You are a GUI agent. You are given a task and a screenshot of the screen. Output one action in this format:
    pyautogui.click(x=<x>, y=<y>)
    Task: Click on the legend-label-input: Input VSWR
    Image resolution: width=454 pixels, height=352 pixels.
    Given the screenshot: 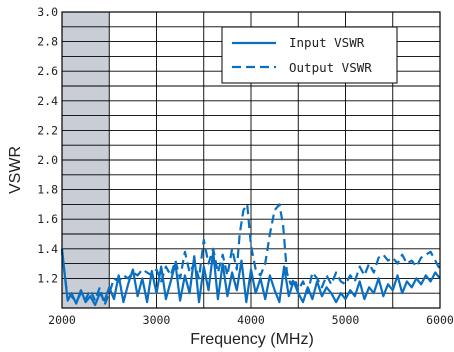 What is the action you would take?
    pyautogui.click(x=327, y=42)
    